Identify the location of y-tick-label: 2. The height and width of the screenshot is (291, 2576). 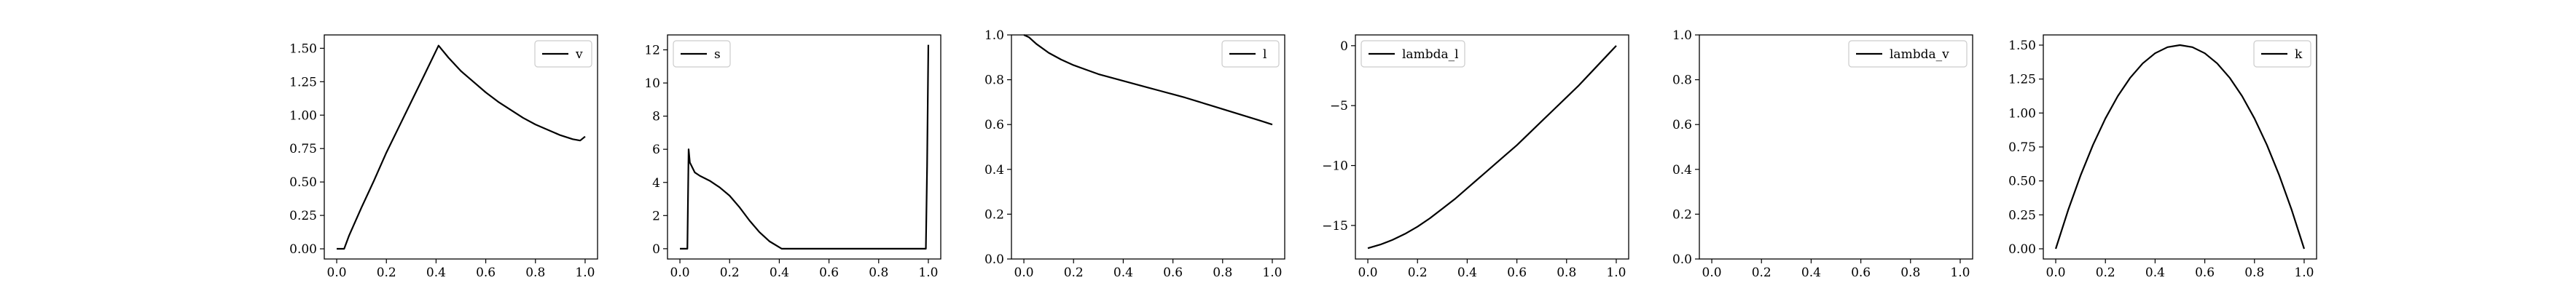
(656, 216).